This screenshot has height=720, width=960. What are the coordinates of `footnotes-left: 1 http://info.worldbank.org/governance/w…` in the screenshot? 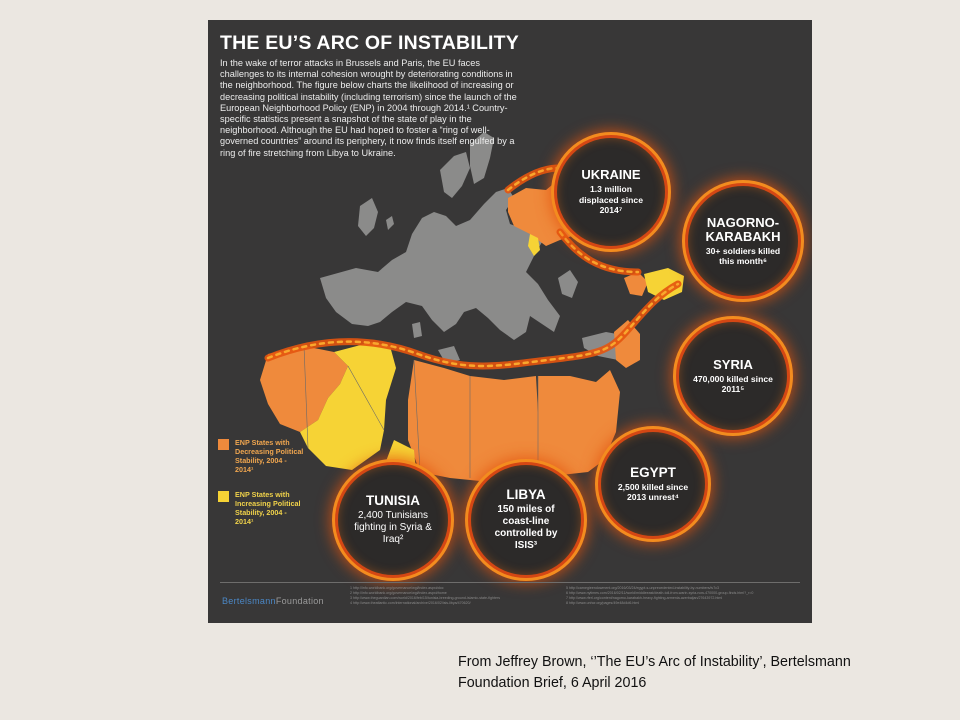 It's located at (450, 596).